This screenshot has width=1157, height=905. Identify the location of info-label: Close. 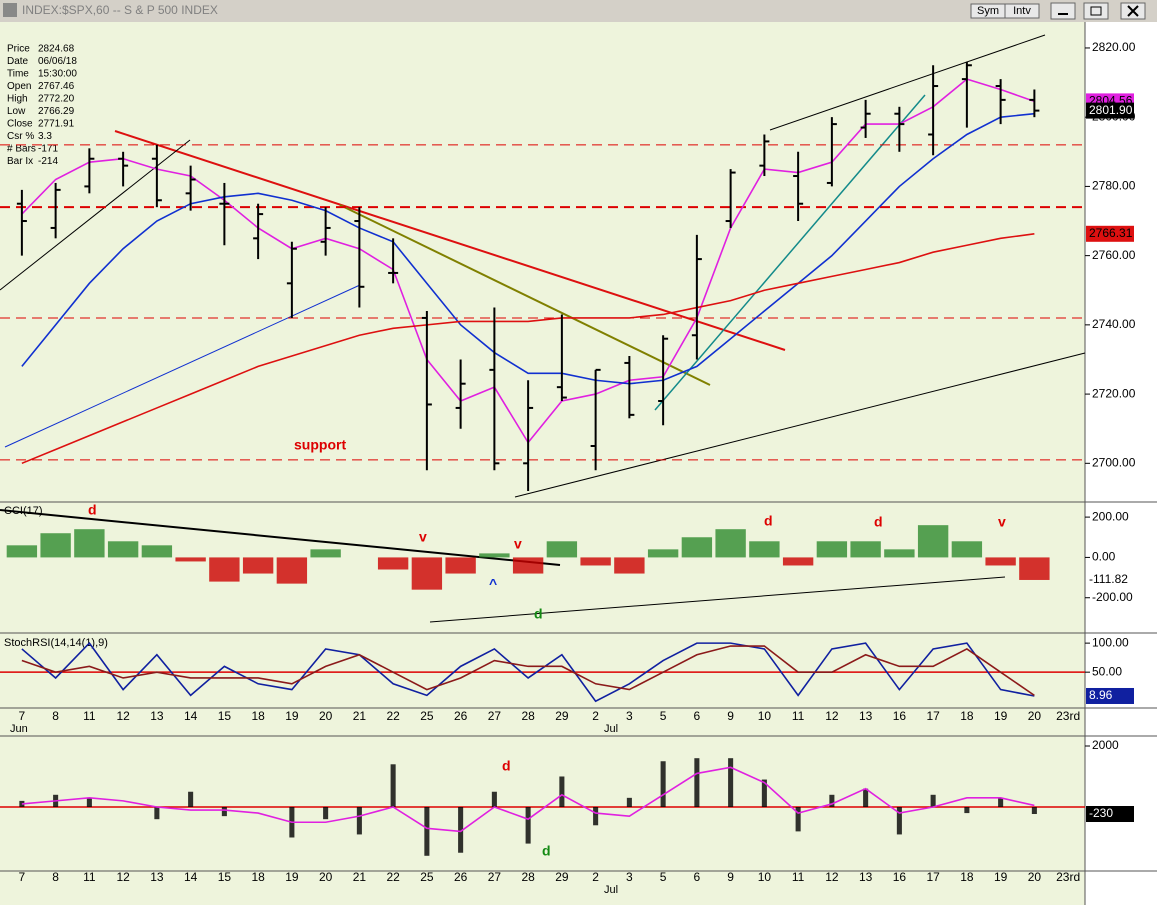
(20, 124).